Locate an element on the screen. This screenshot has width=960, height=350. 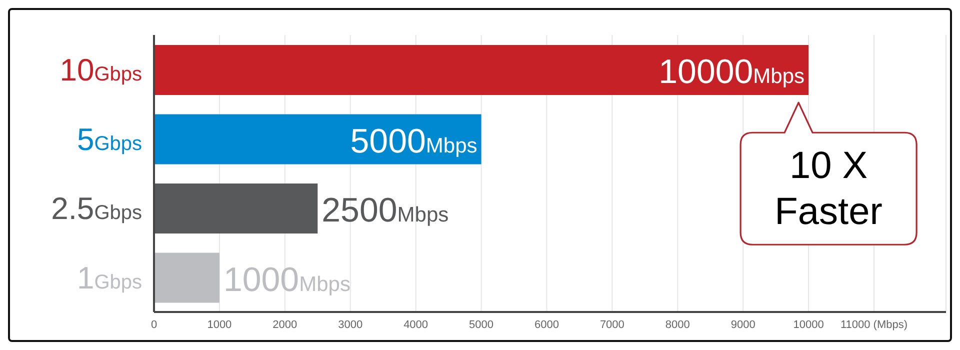
x-tick-label: 3000 is located at coordinates (350, 324).